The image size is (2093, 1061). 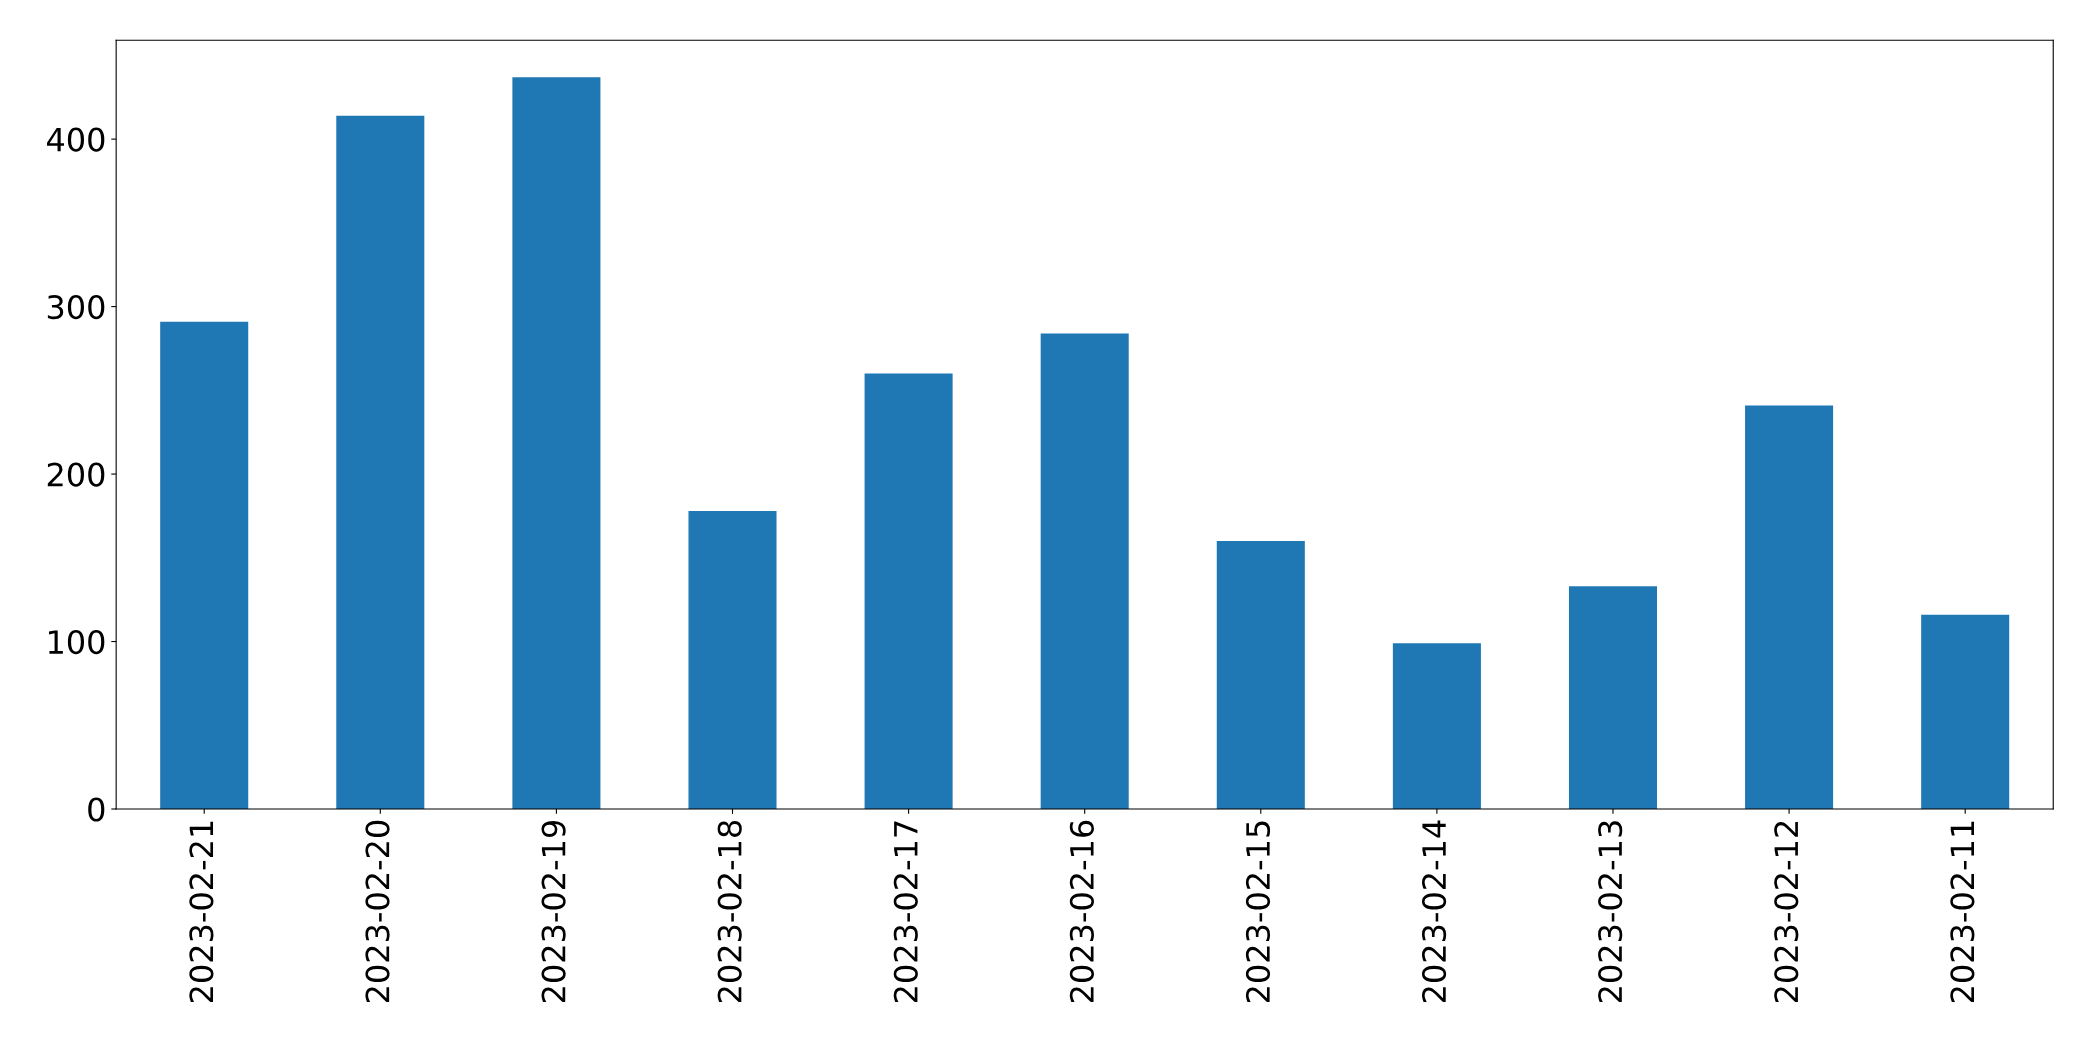 What do you see at coordinates (76, 474) in the screenshot?
I see `y-tick-label: 200` at bounding box center [76, 474].